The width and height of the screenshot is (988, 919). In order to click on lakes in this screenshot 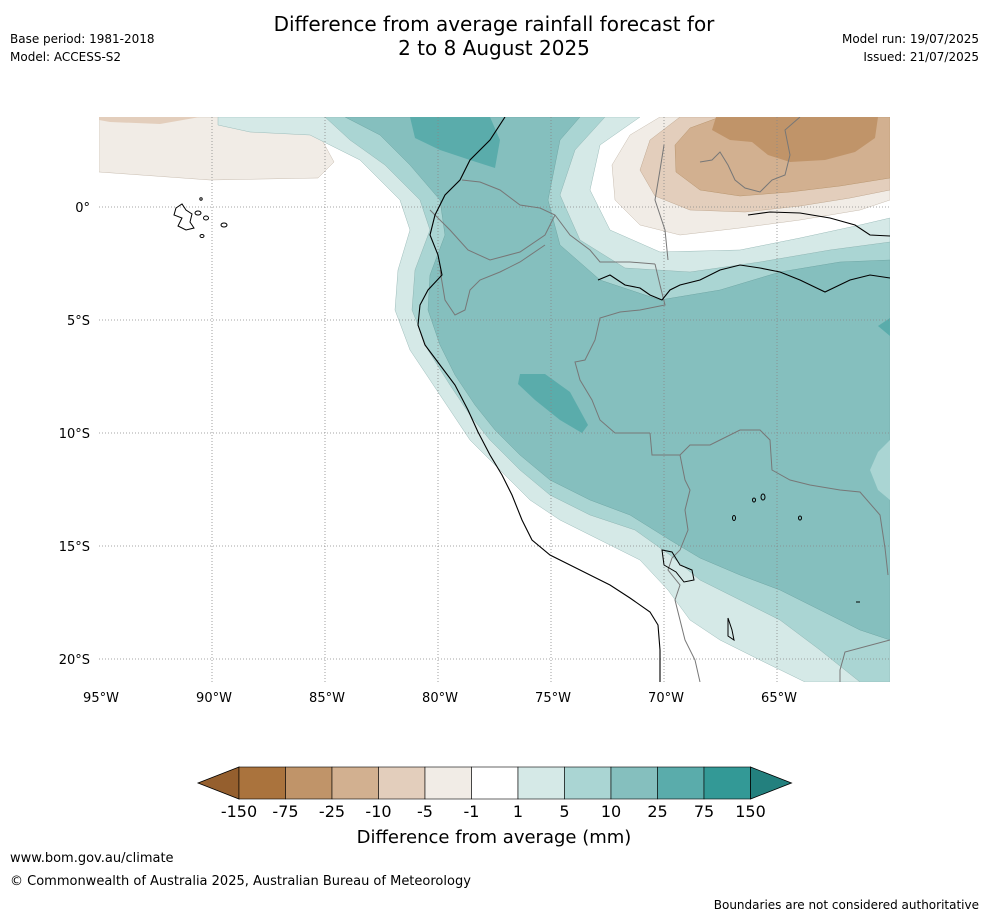, I will do `click(760, 567)`.